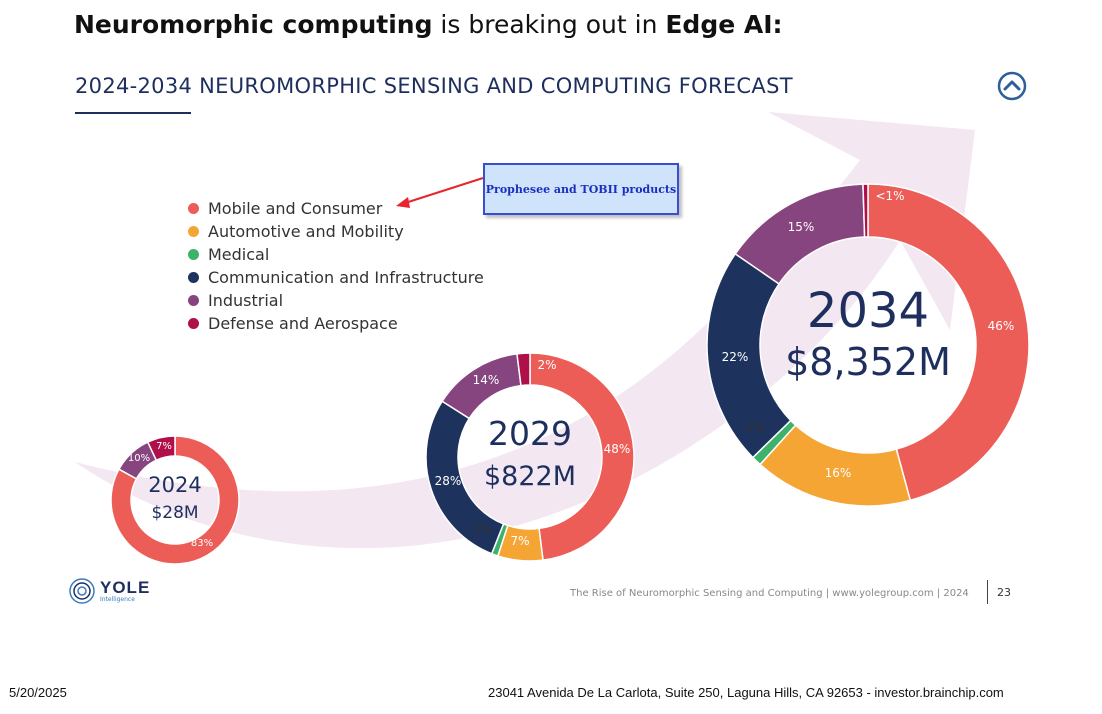  I want to click on legend-item: Communication and Infrastructure, so click(336, 277).